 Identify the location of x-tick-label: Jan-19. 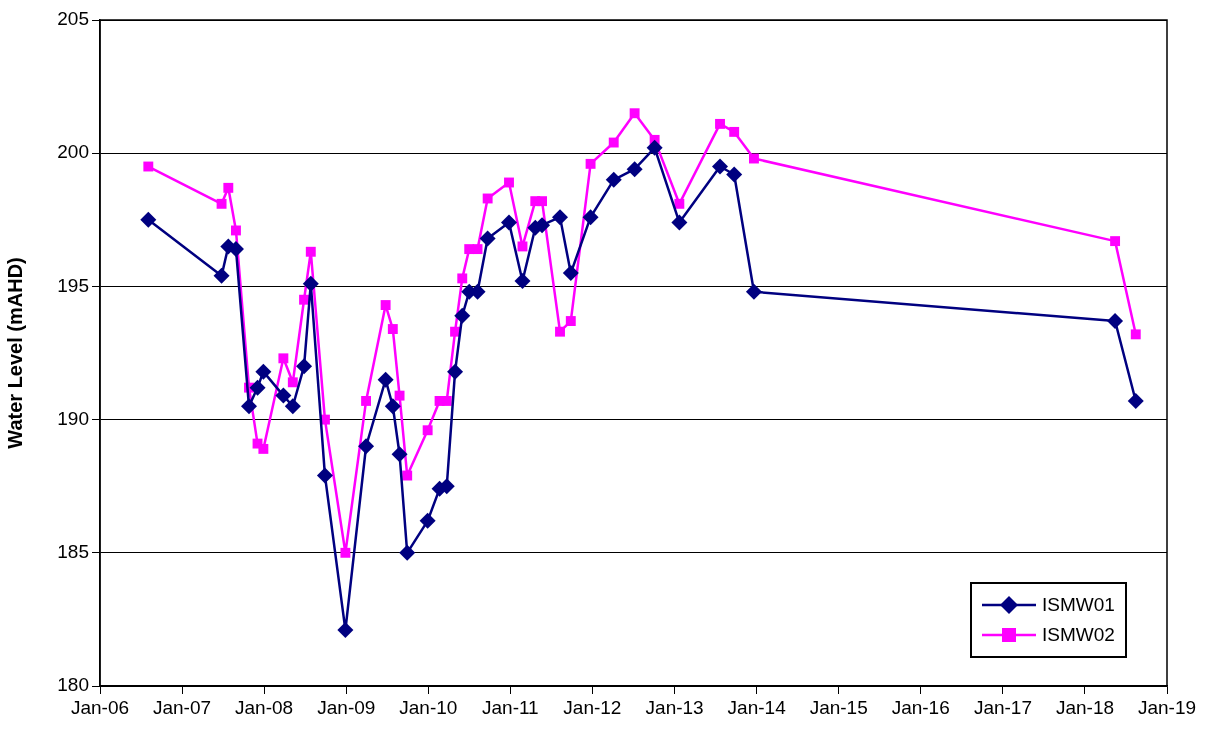
(1167, 707).